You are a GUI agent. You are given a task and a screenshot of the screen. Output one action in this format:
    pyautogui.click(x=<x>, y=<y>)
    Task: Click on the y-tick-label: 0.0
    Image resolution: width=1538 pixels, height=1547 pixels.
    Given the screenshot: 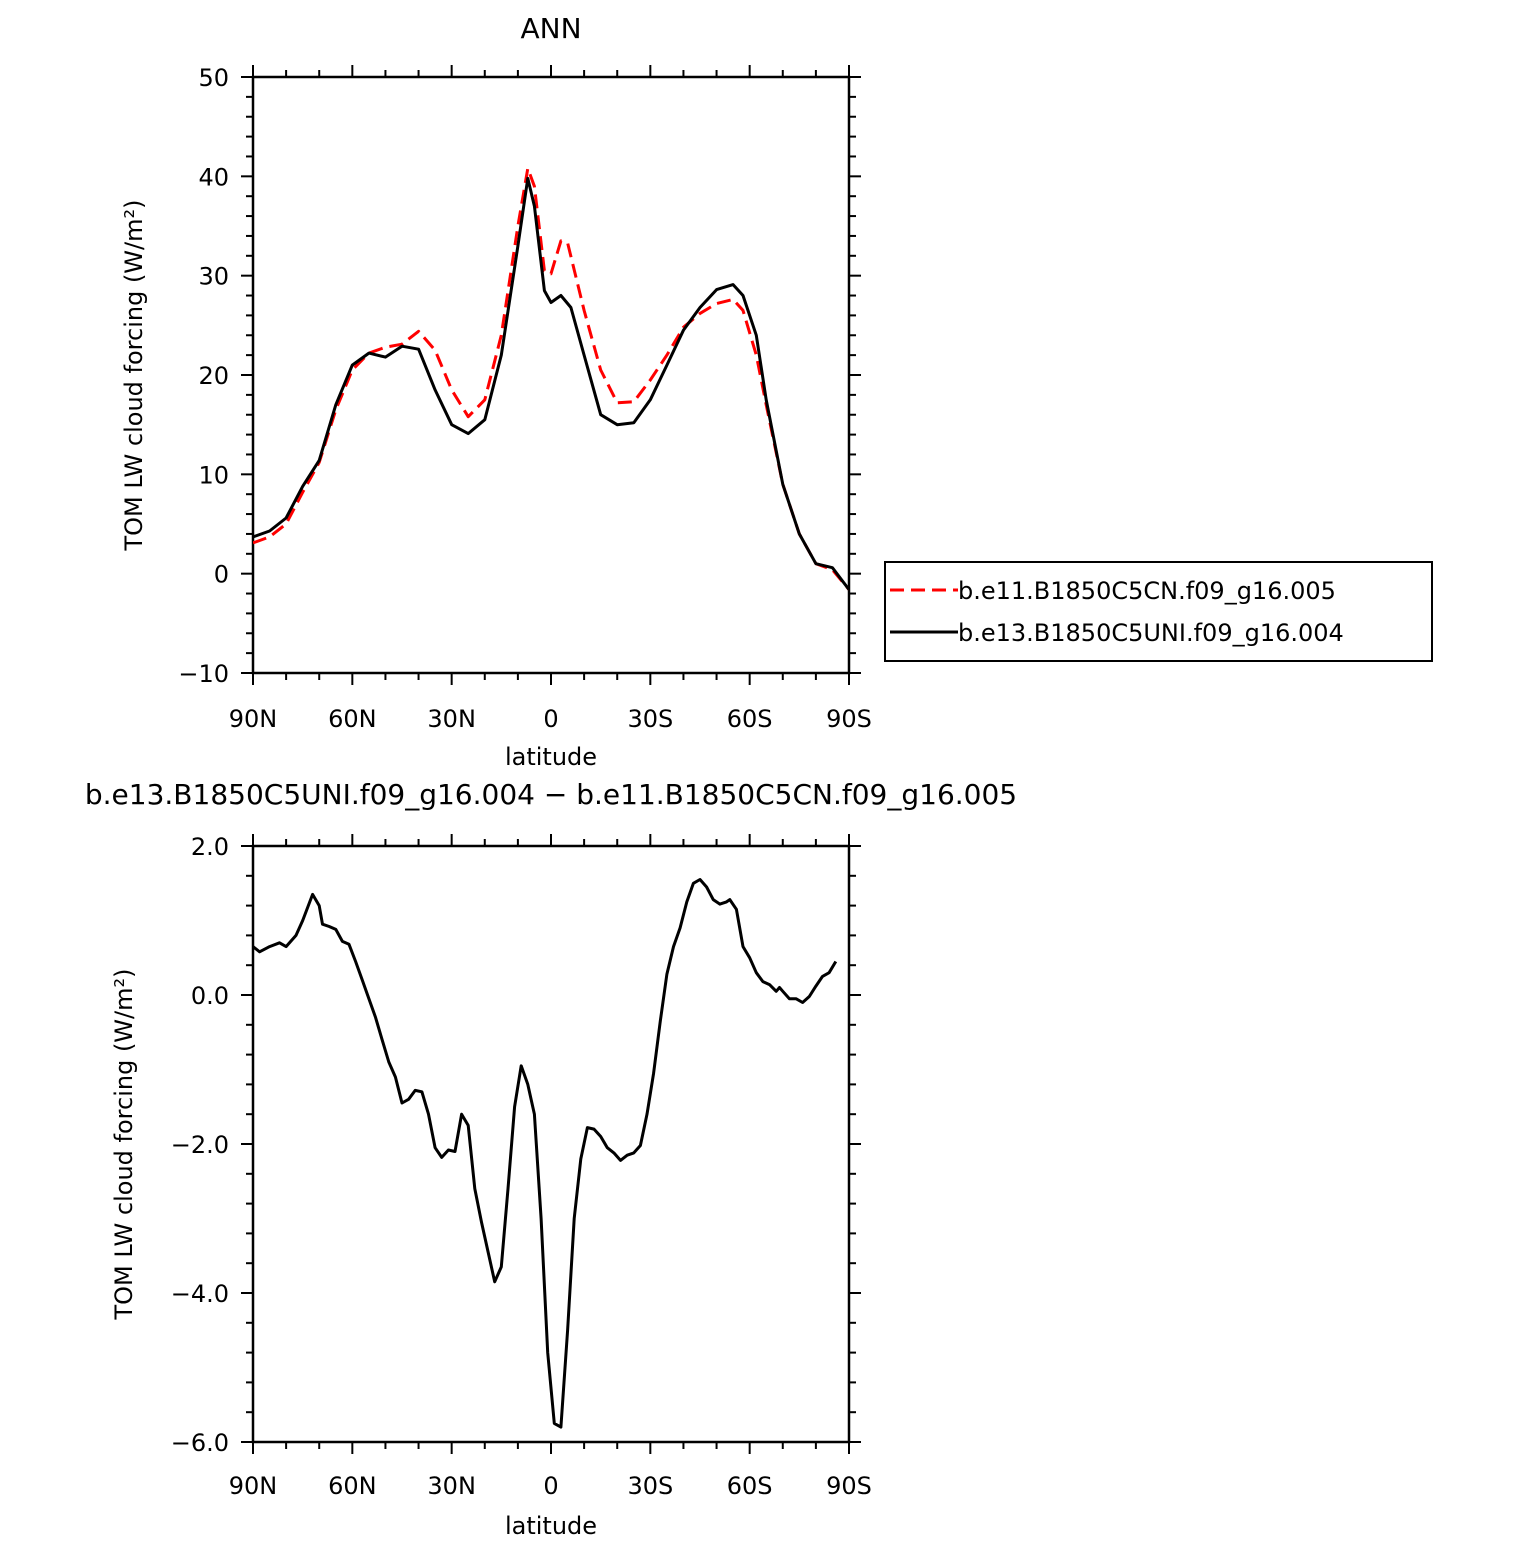 What is the action you would take?
    pyautogui.click(x=210, y=996)
    